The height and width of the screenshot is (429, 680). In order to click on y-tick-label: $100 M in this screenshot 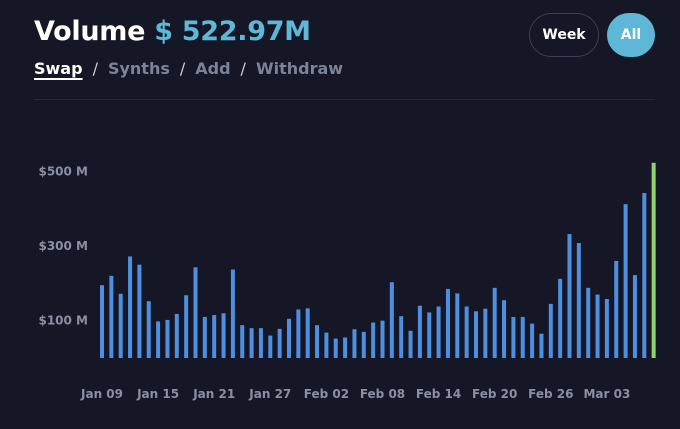, I will do `click(63, 321)`.